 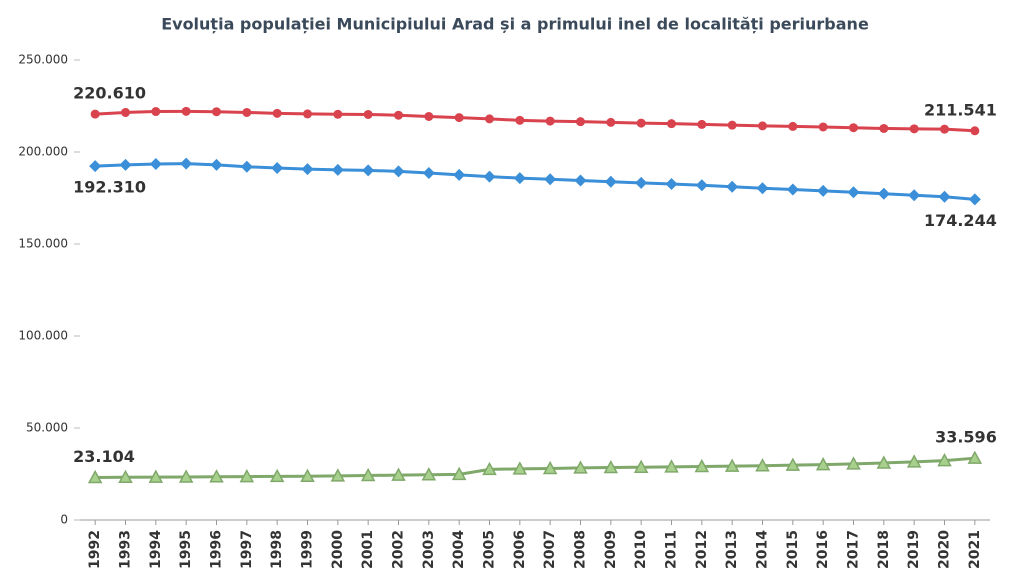 I want to click on data-label: 220.610, so click(x=109, y=93).